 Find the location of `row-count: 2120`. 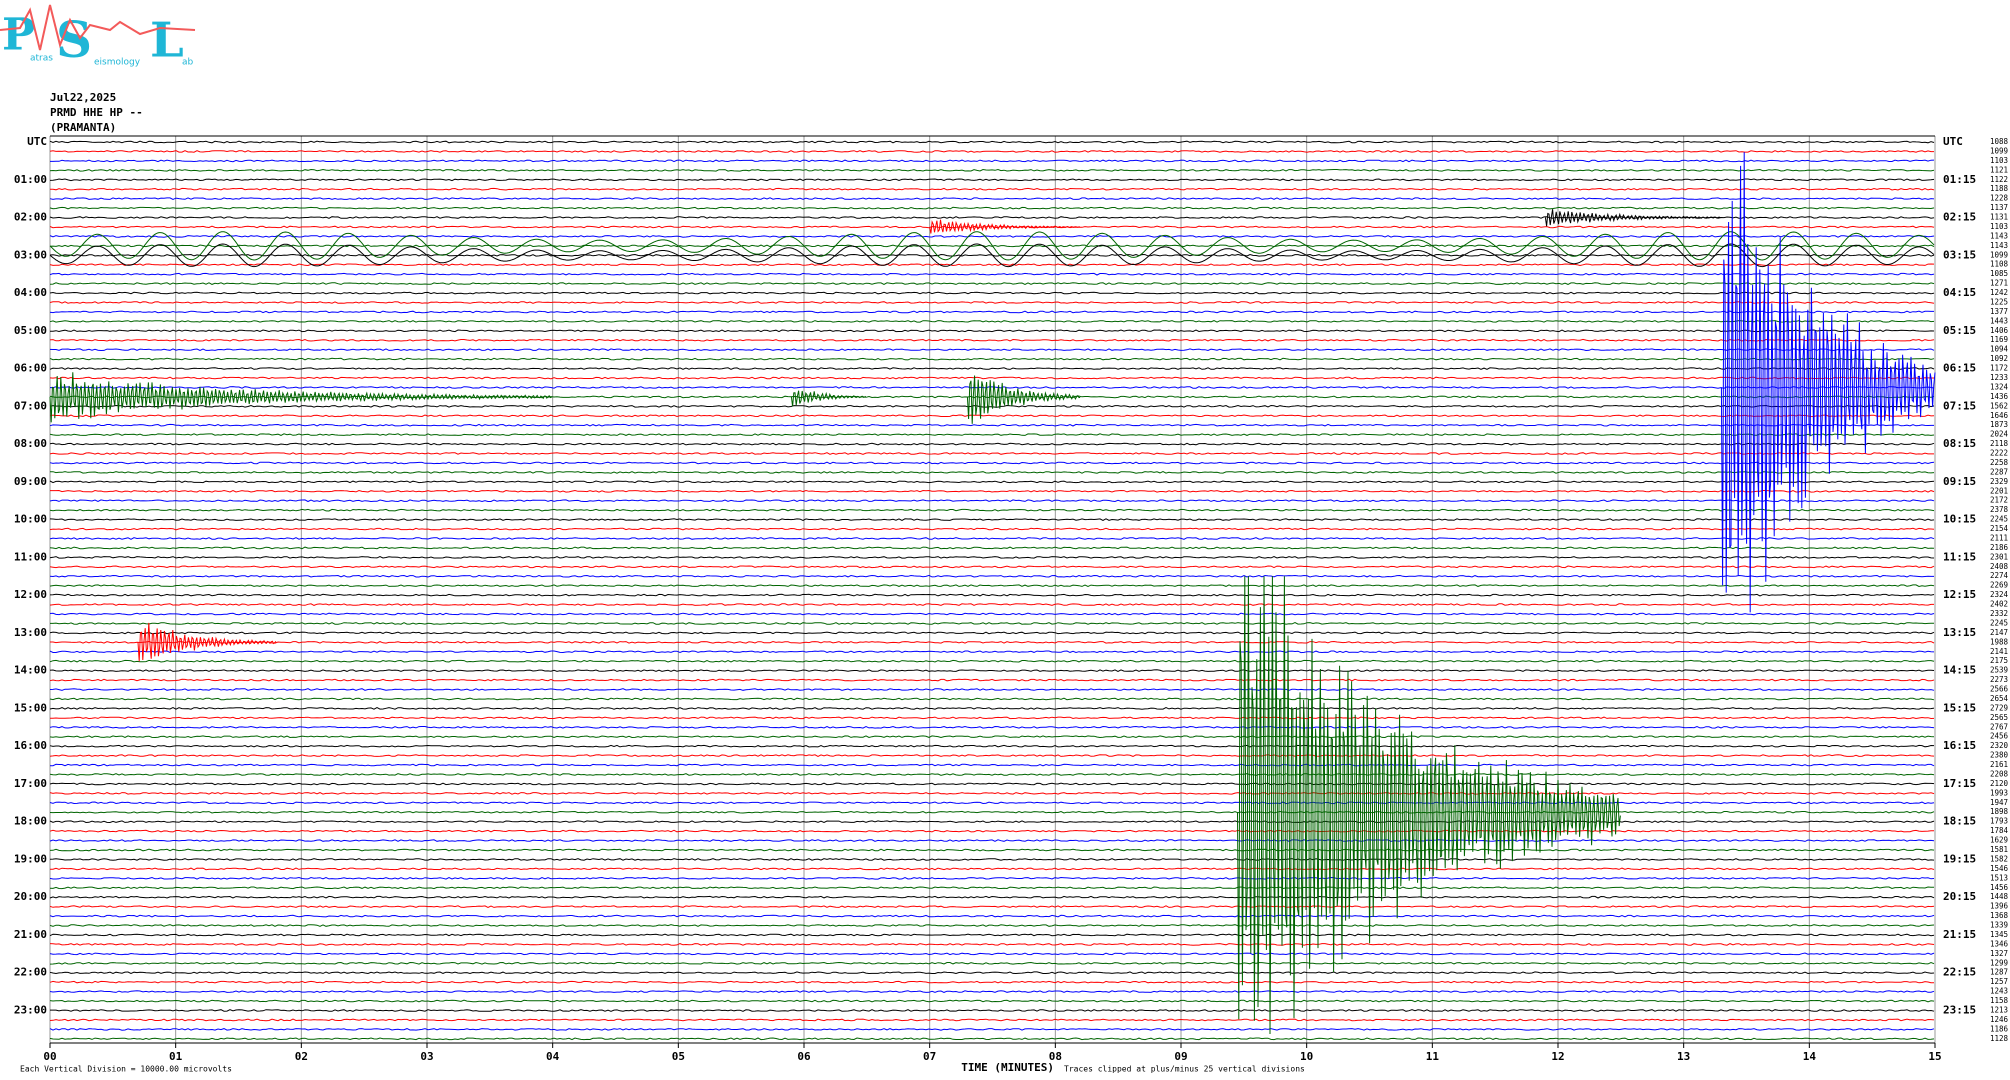

row-count: 2120 is located at coordinates (1999, 783).